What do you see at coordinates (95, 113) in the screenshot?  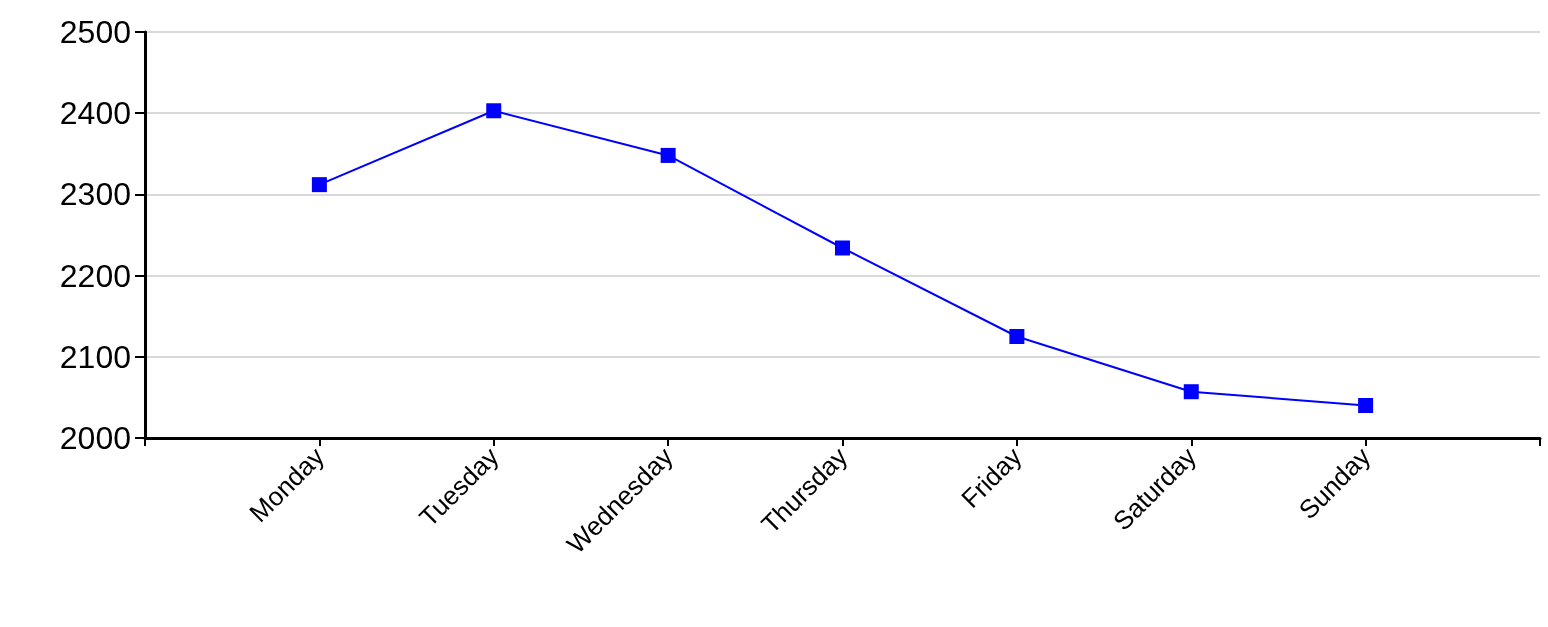 I see `y-tick-label: 2400` at bounding box center [95, 113].